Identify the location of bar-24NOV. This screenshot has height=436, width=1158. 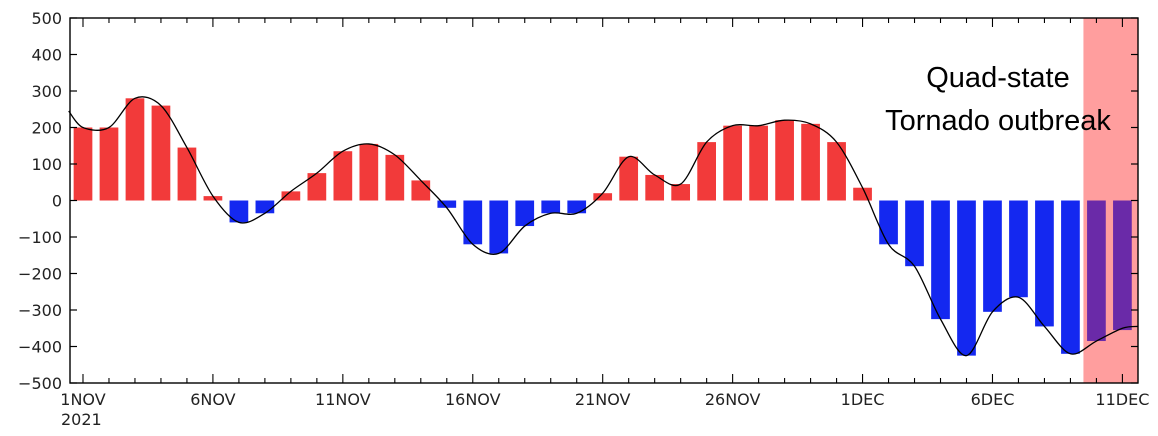
(681, 192).